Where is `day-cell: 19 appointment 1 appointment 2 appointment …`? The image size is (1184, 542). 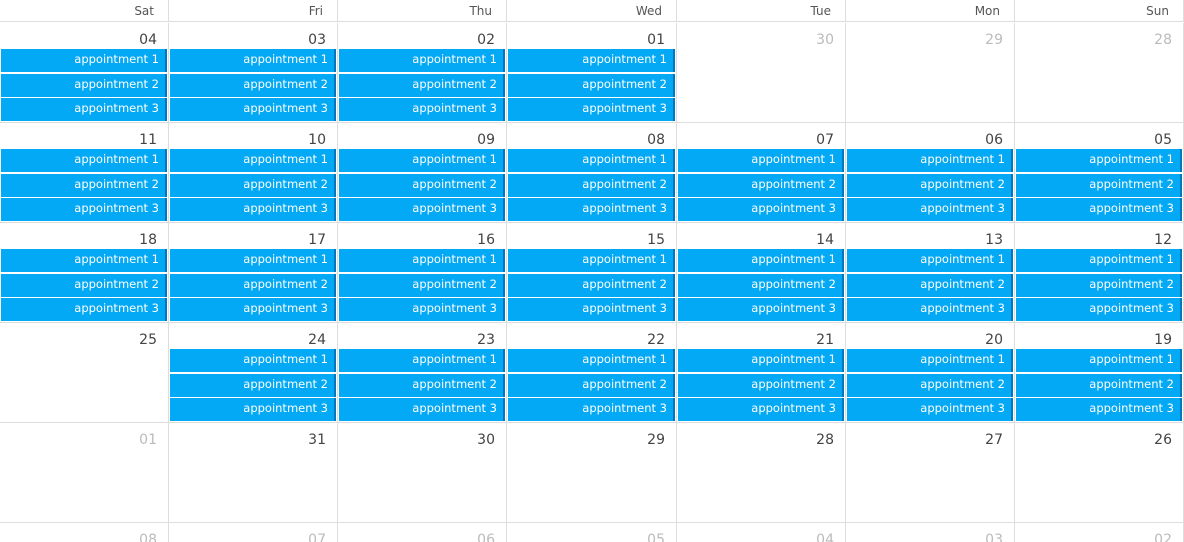
day-cell: 19 appointment 1 appointment 2 appointment … is located at coordinates (1099, 373).